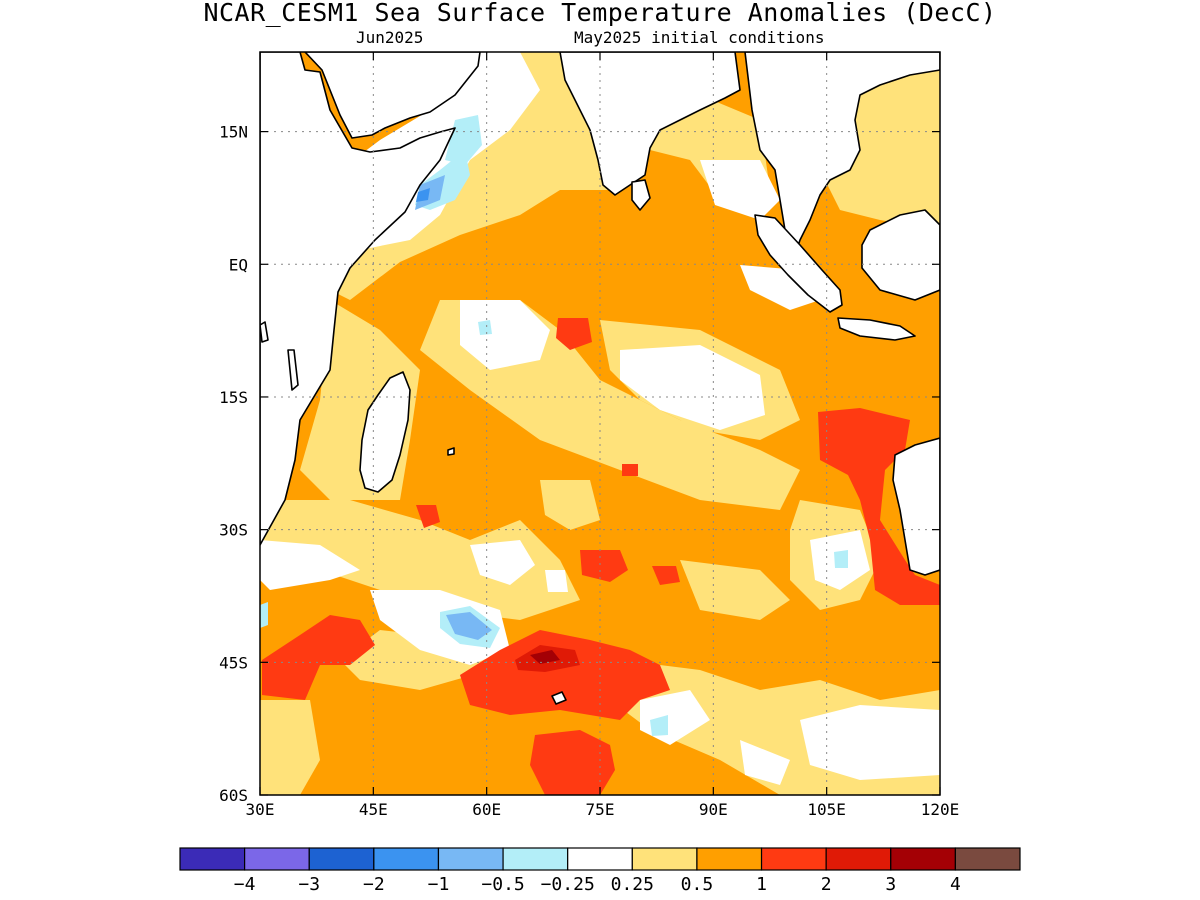 The height and width of the screenshot is (900, 1200). Describe the element at coordinates (260, 809) in the screenshot. I see `lon-tick-label: 30E` at that location.